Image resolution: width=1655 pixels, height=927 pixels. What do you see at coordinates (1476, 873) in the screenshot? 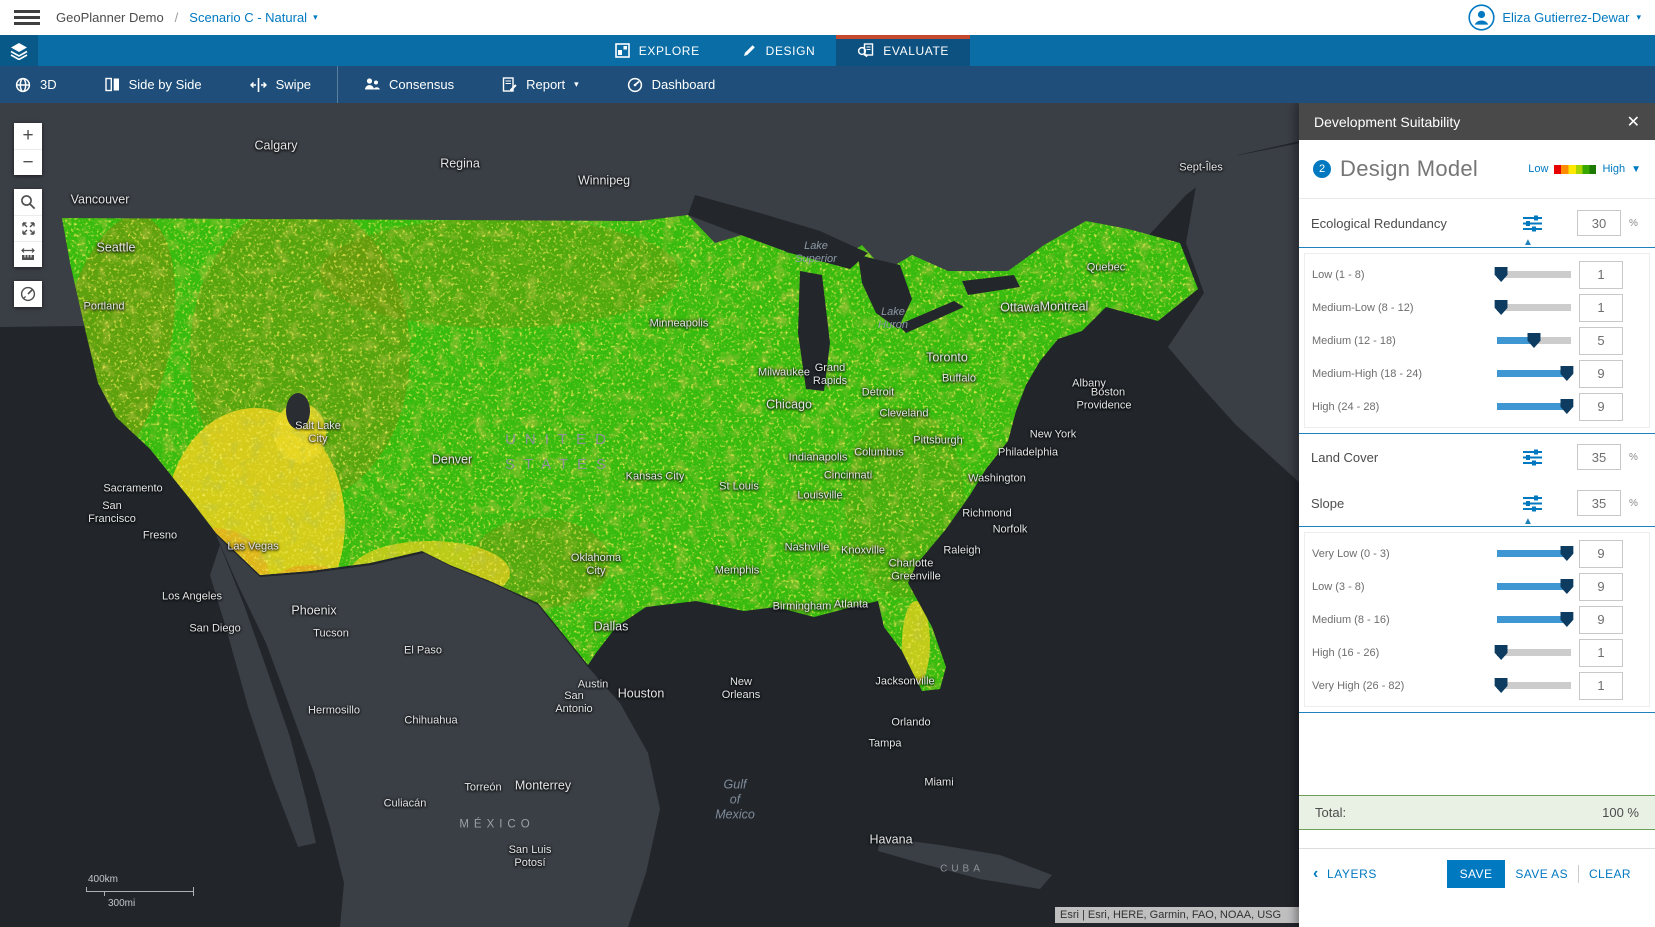
I see `save-button: SAVE` at bounding box center [1476, 873].